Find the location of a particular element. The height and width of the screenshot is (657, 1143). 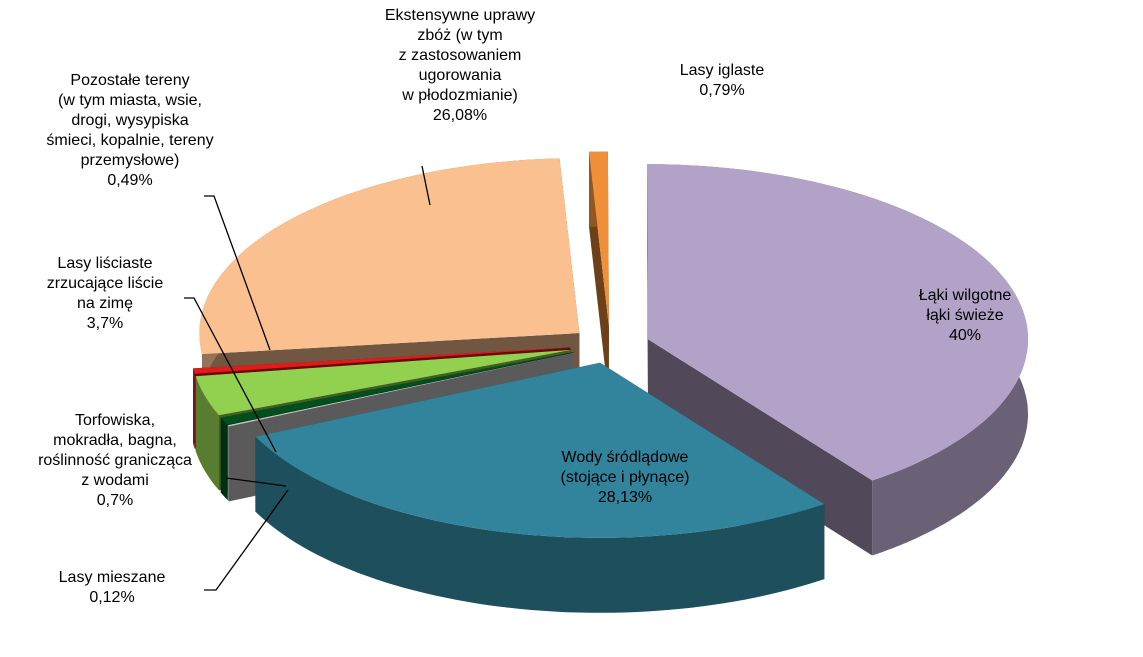

slice-label: ugorowania is located at coordinates (460, 75).